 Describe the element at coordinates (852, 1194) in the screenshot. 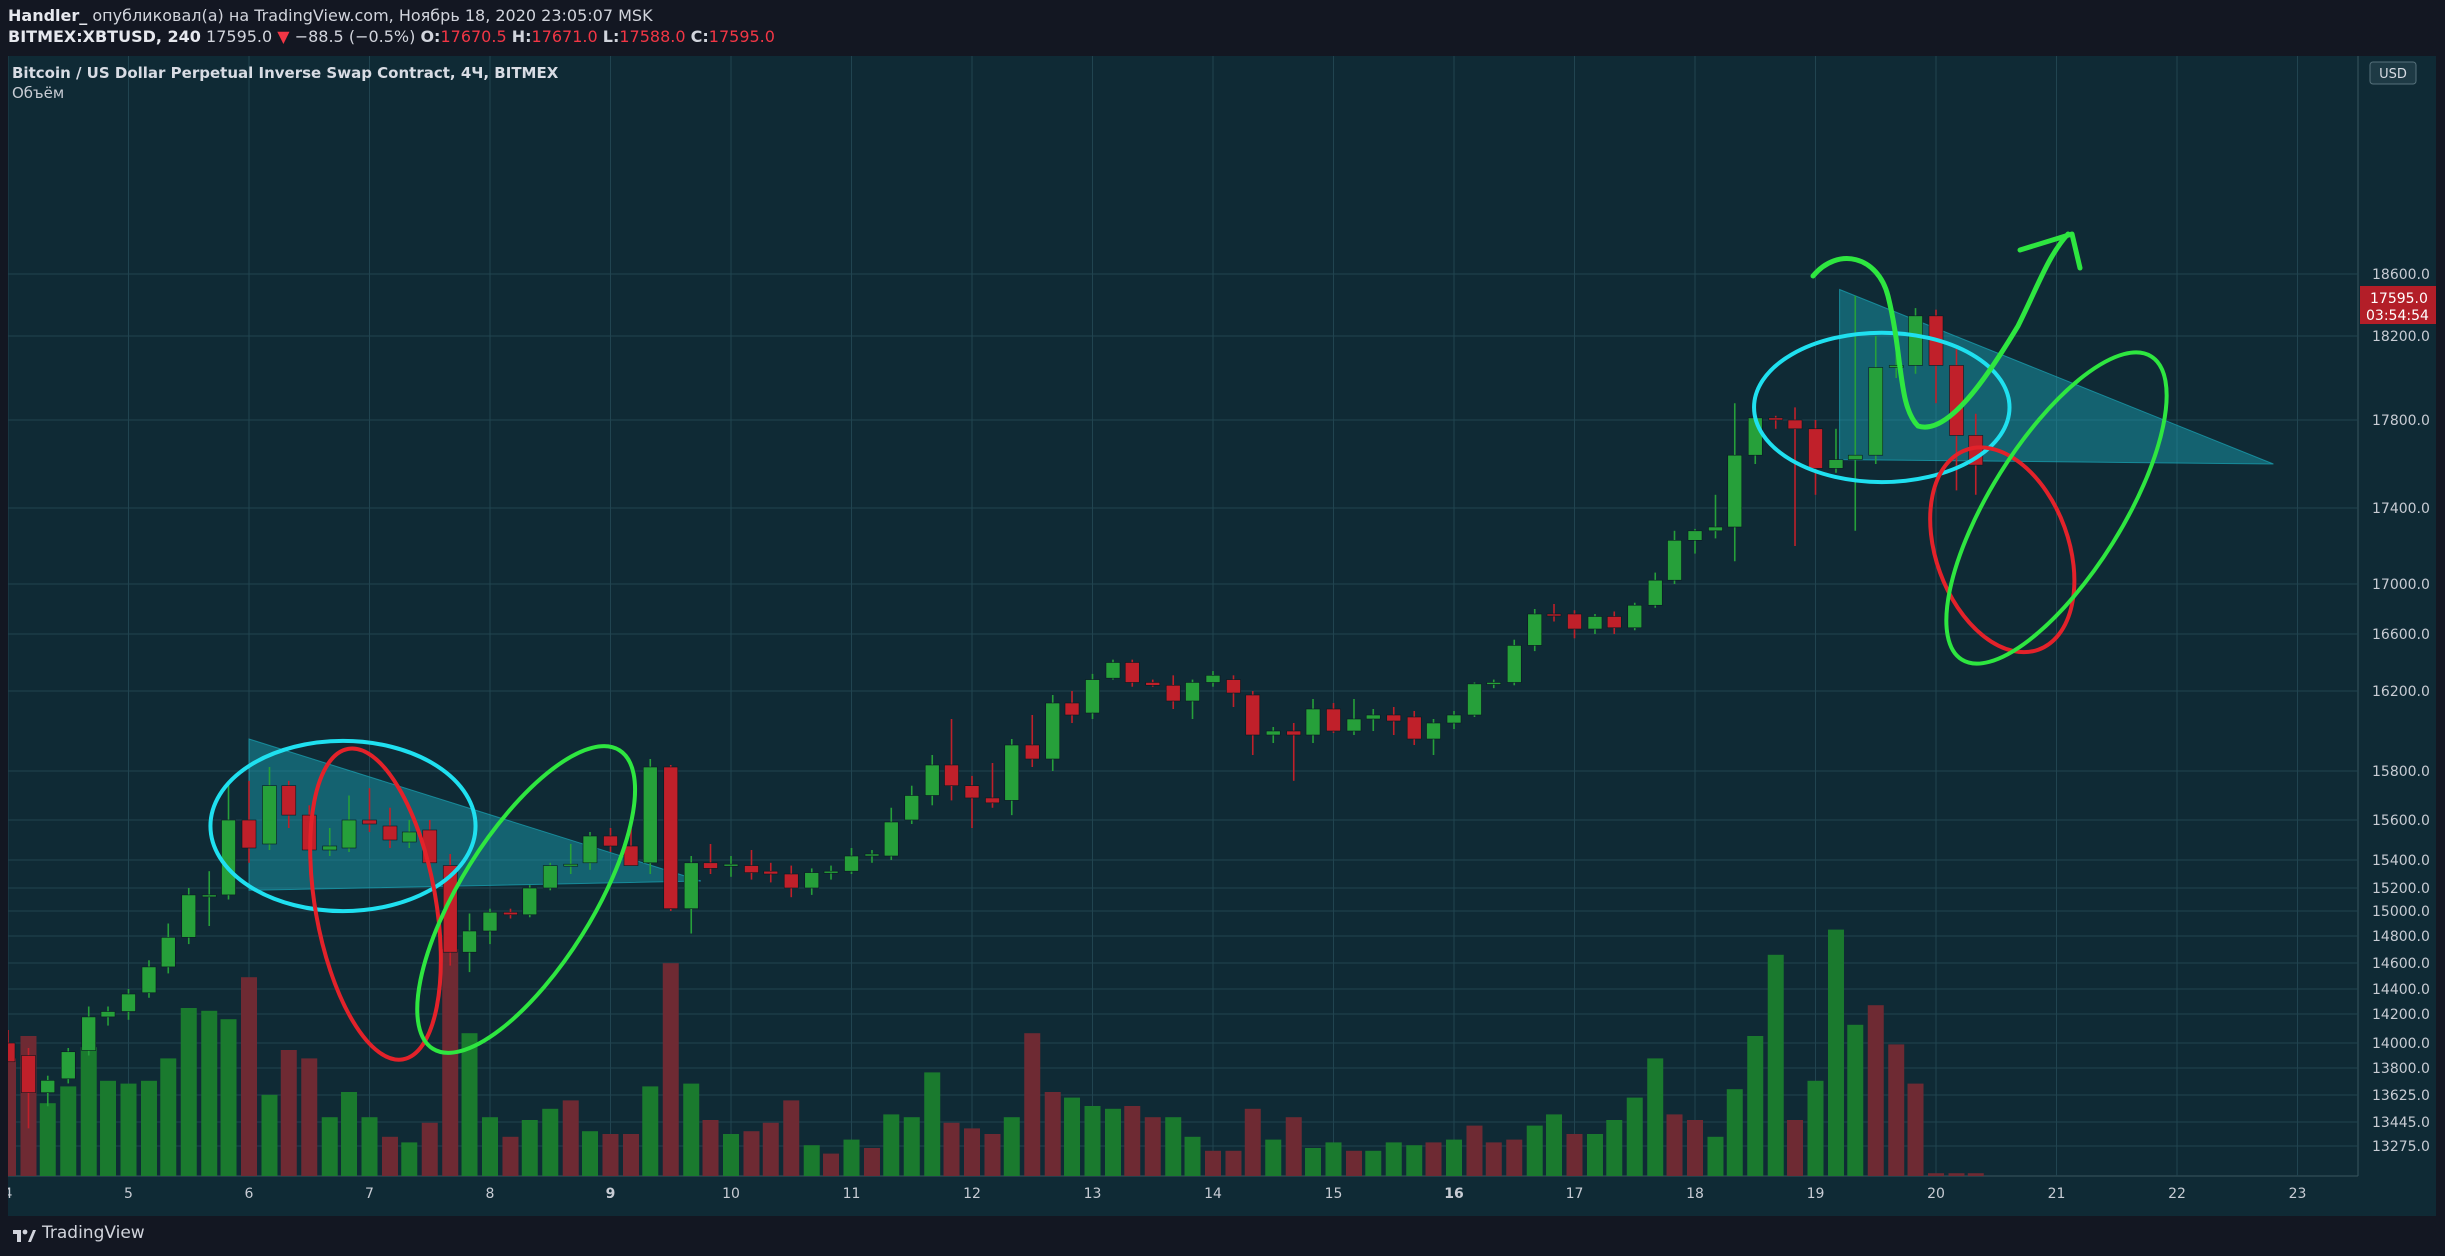

I see `time-tick-label: 11` at that location.